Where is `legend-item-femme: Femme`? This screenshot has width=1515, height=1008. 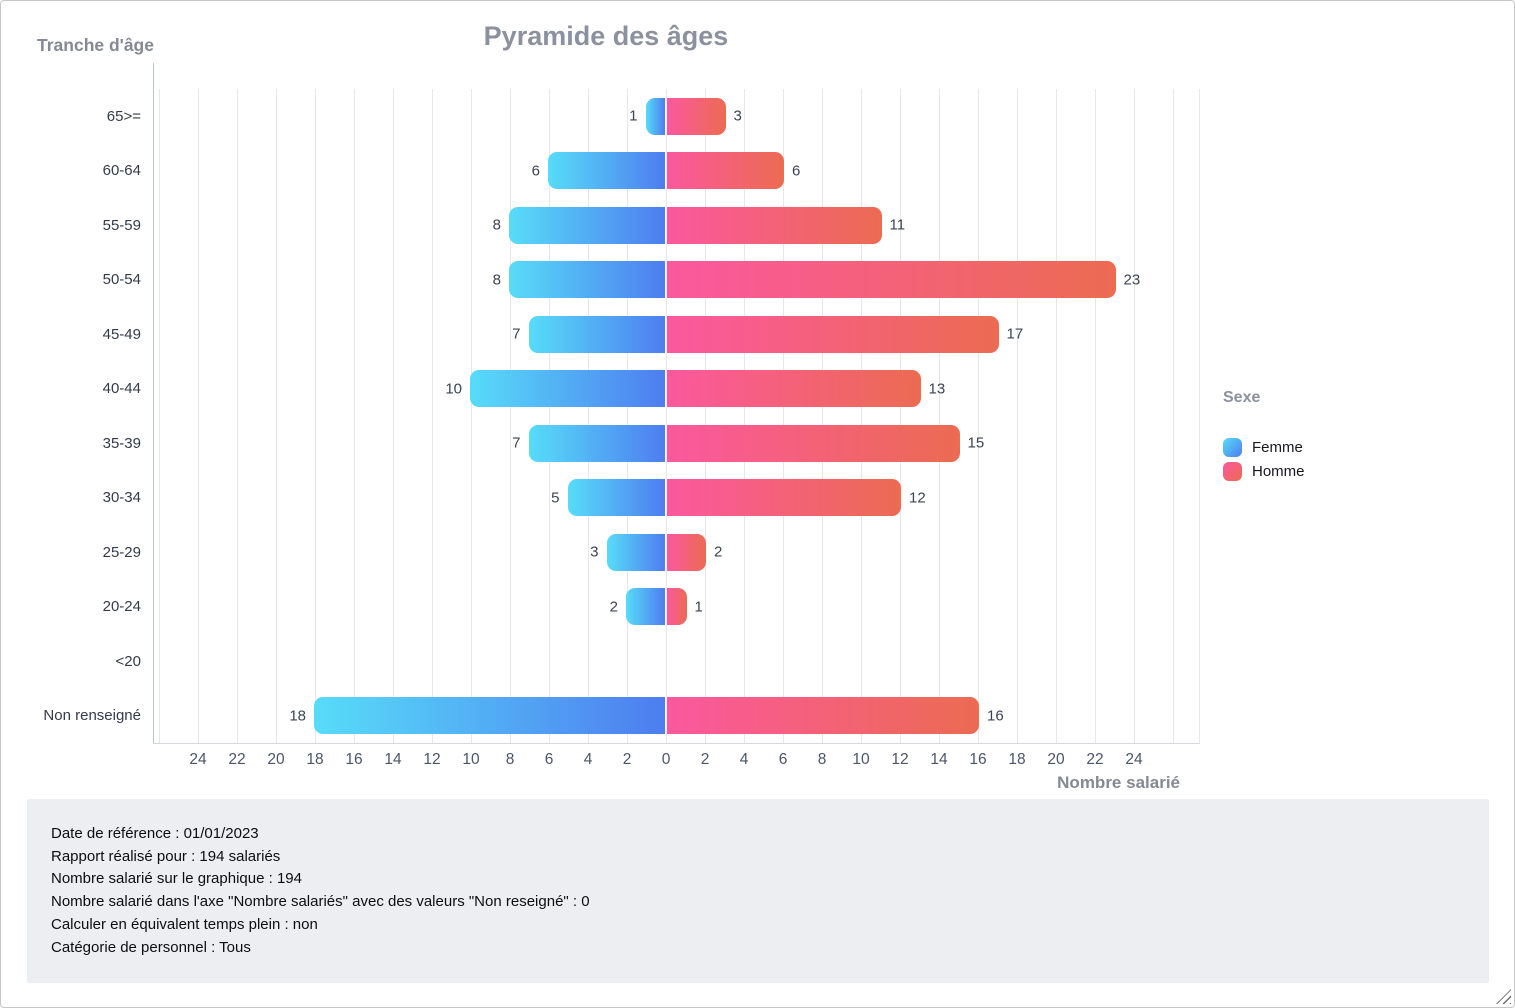
legend-item-femme: Femme is located at coordinates (1264, 447).